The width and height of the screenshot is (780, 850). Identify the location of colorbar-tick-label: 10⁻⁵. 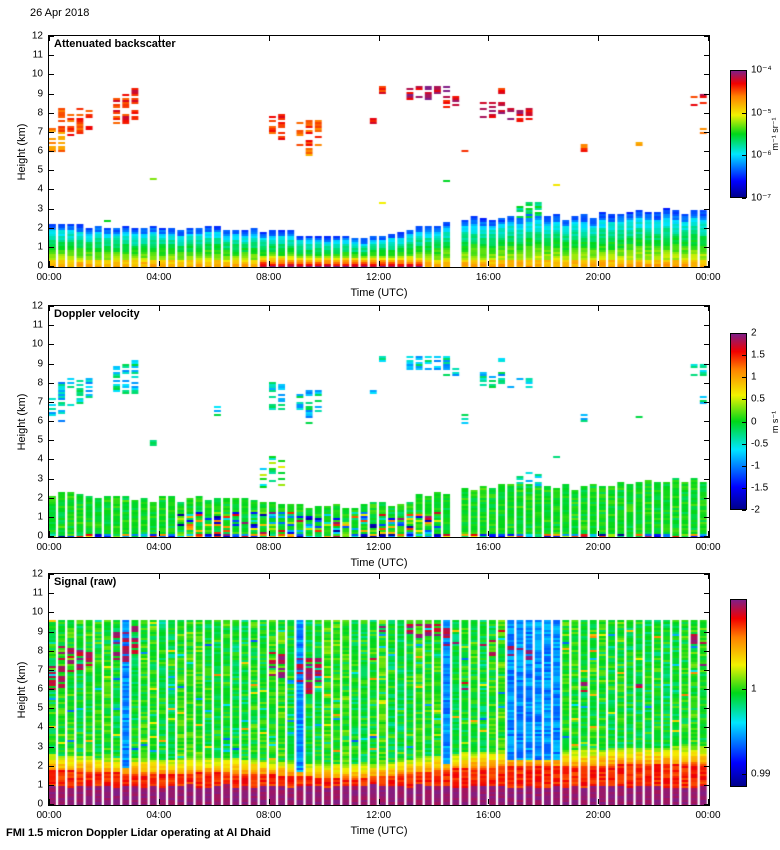
(761, 113).